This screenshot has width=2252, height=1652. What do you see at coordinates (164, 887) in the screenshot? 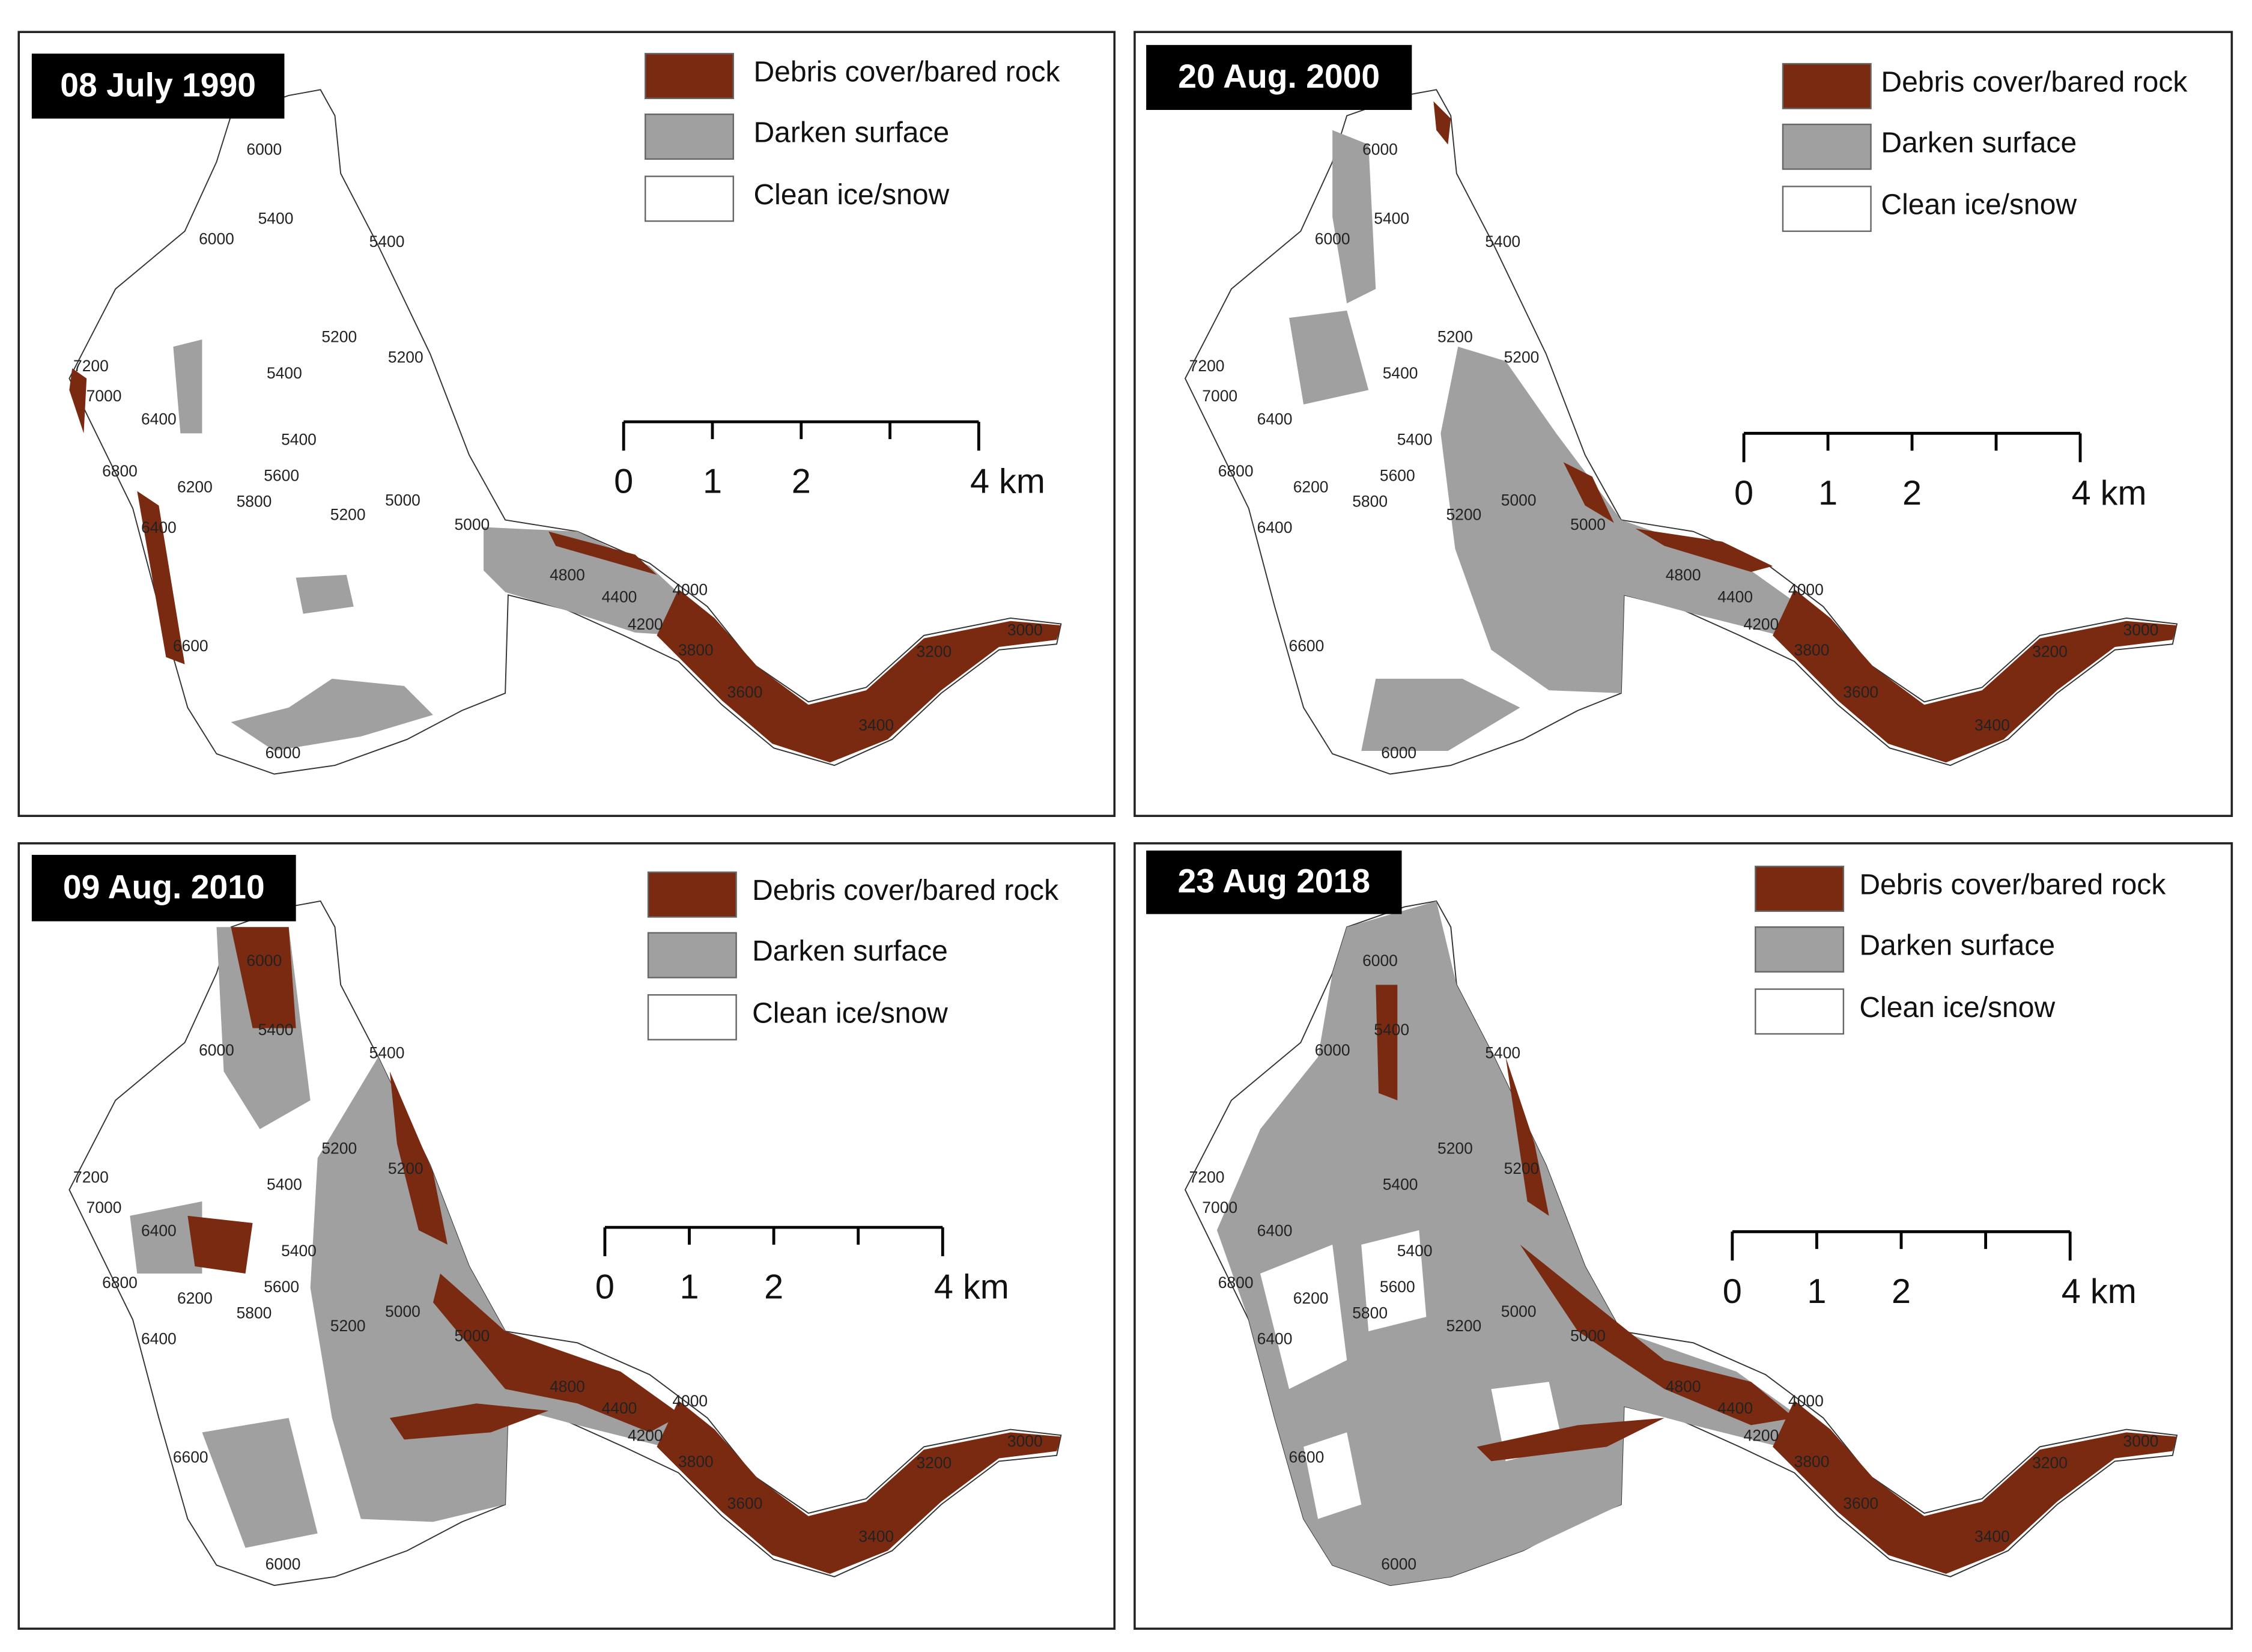
I see `date-label: 09 Aug. 2010` at bounding box center [164, 887].